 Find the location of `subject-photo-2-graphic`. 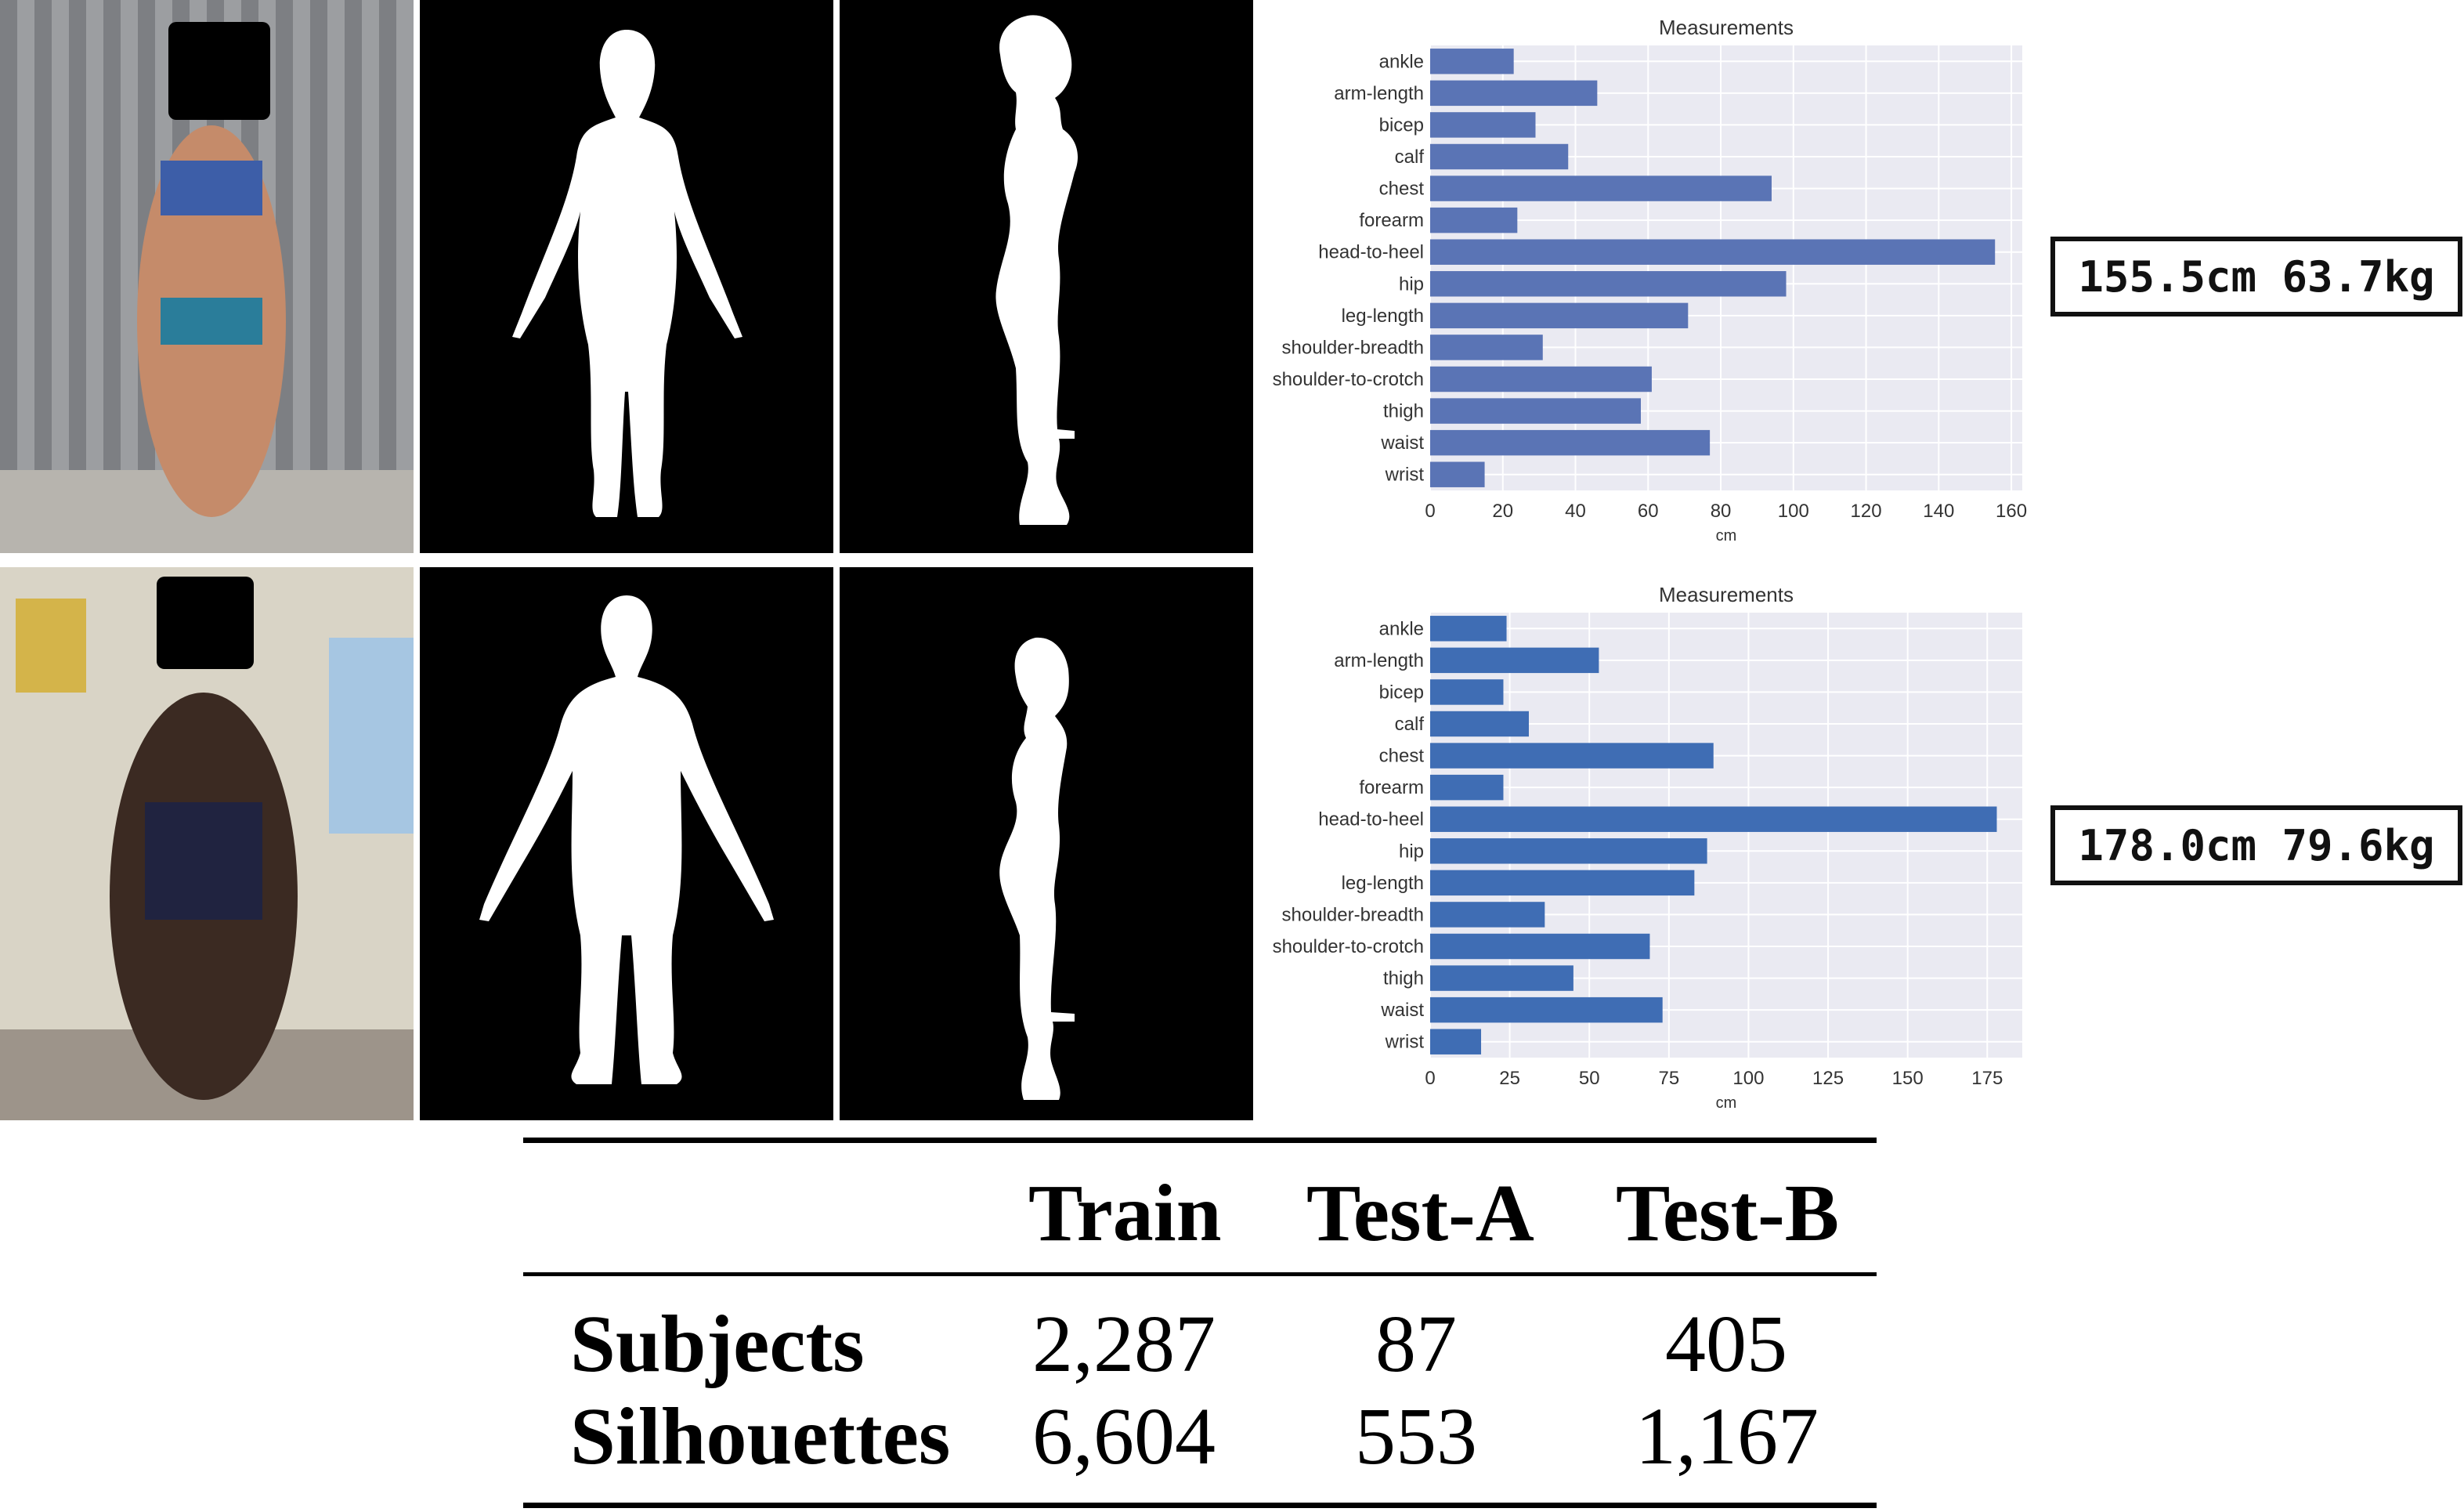

subject-photo-2-graphic is located at coordinates (207, 843).